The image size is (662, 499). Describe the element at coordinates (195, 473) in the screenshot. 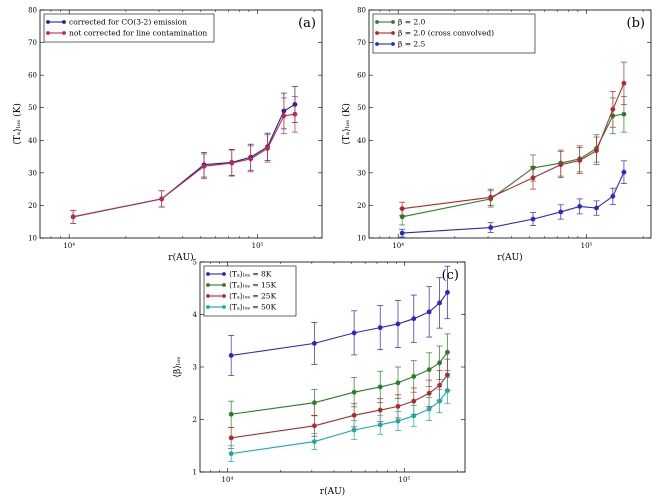

I see `y-tick-label: 1` at that location.